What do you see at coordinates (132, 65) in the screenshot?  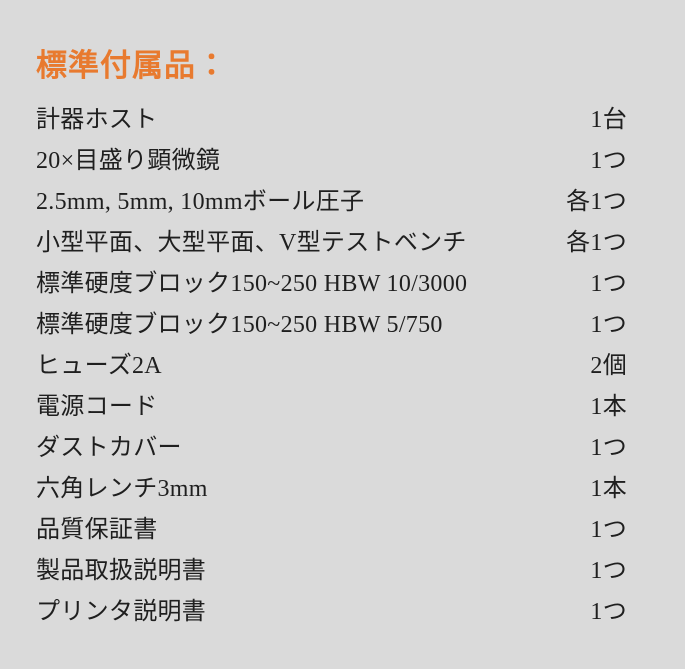 I see `section-title: 標準付属品：` at bounding box center [132, 65].